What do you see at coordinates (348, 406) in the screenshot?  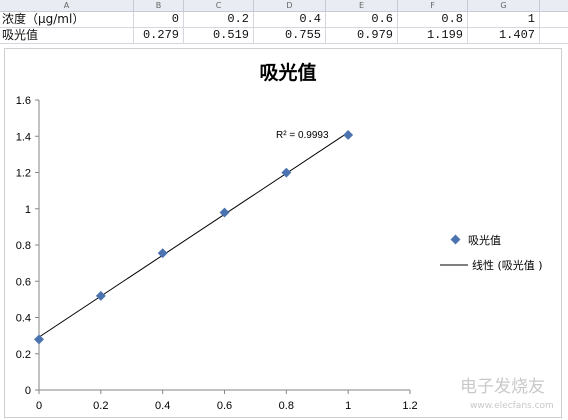 I see `x-tick-label: 1` at bounding box center [348, 406].